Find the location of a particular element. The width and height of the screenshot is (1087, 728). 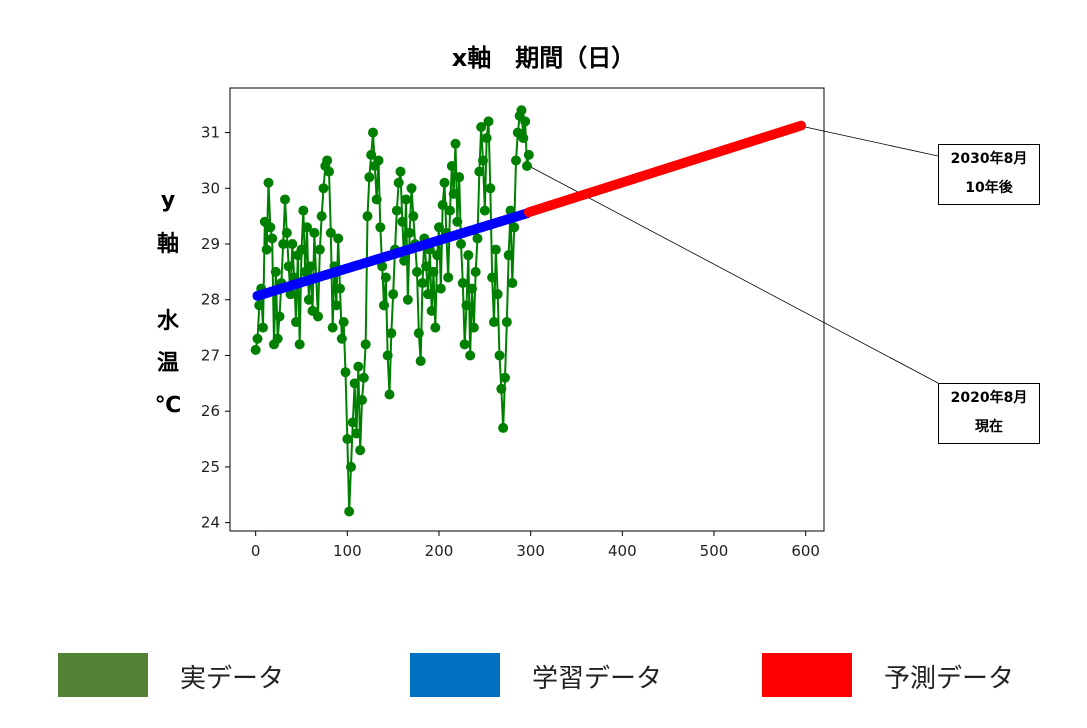

y-tick-label: 27 is located at coordinates (210, 355).